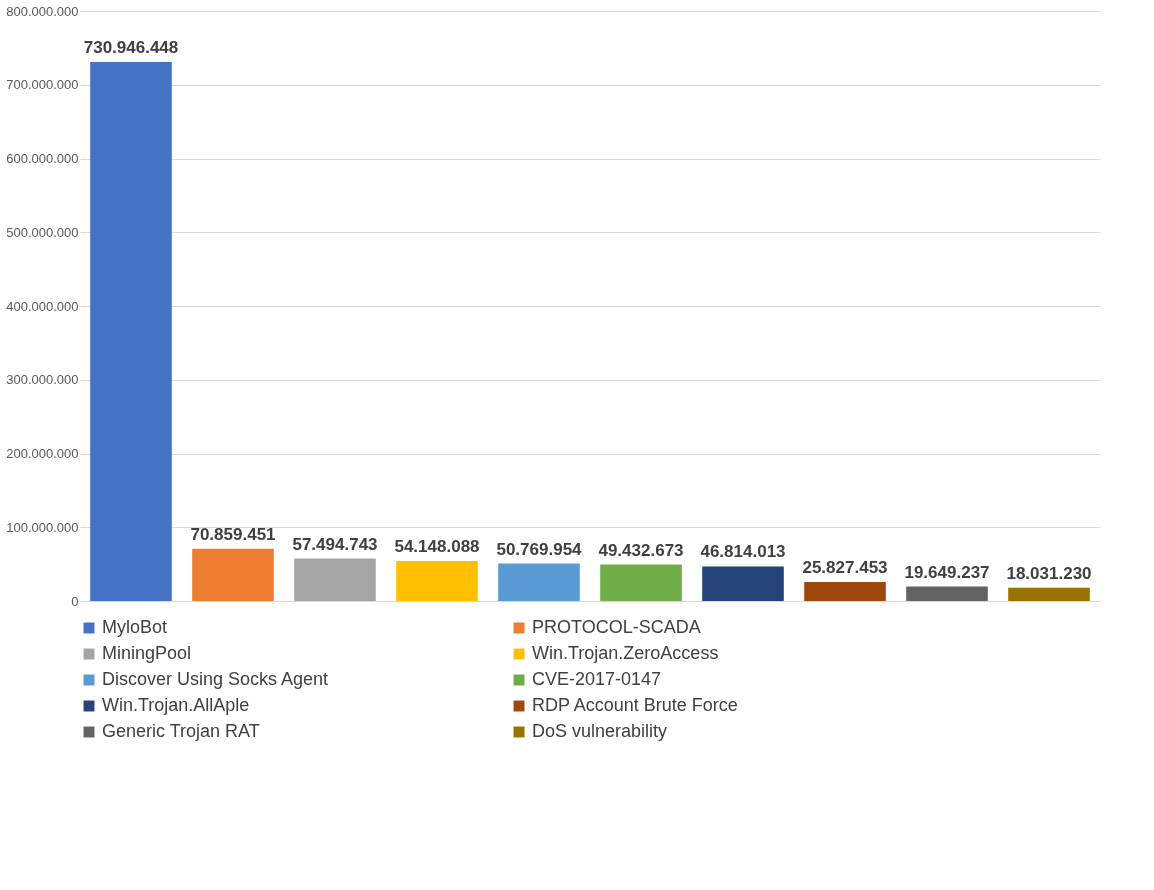 This screenshot has width=1154, height=890. Describe the element at coordinates (42, 11) in the screenshot. I see `y-tick-label: 800.000.000` at that location.